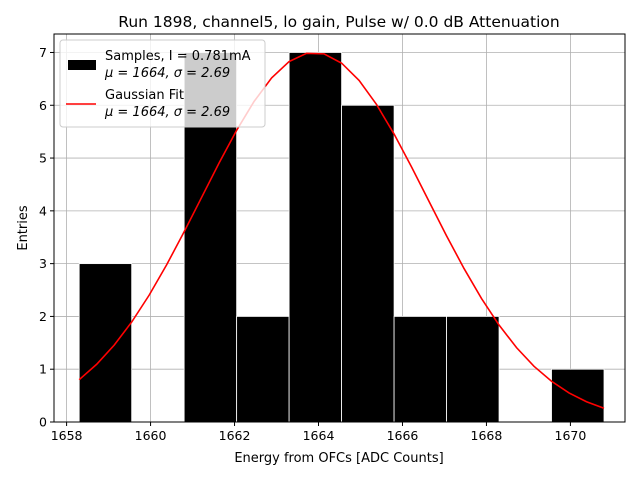  Describe the element at coordinates (43, 158) in the screenshot. I see `y-tick-label: 5` at that location.